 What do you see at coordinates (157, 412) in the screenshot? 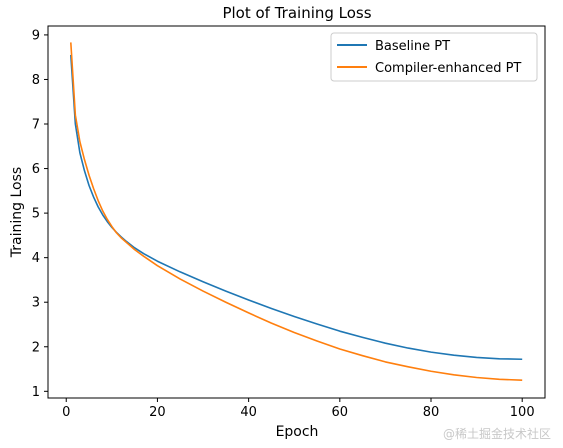
I see `x-tick-label: 20` at bounding box center [157, 412].